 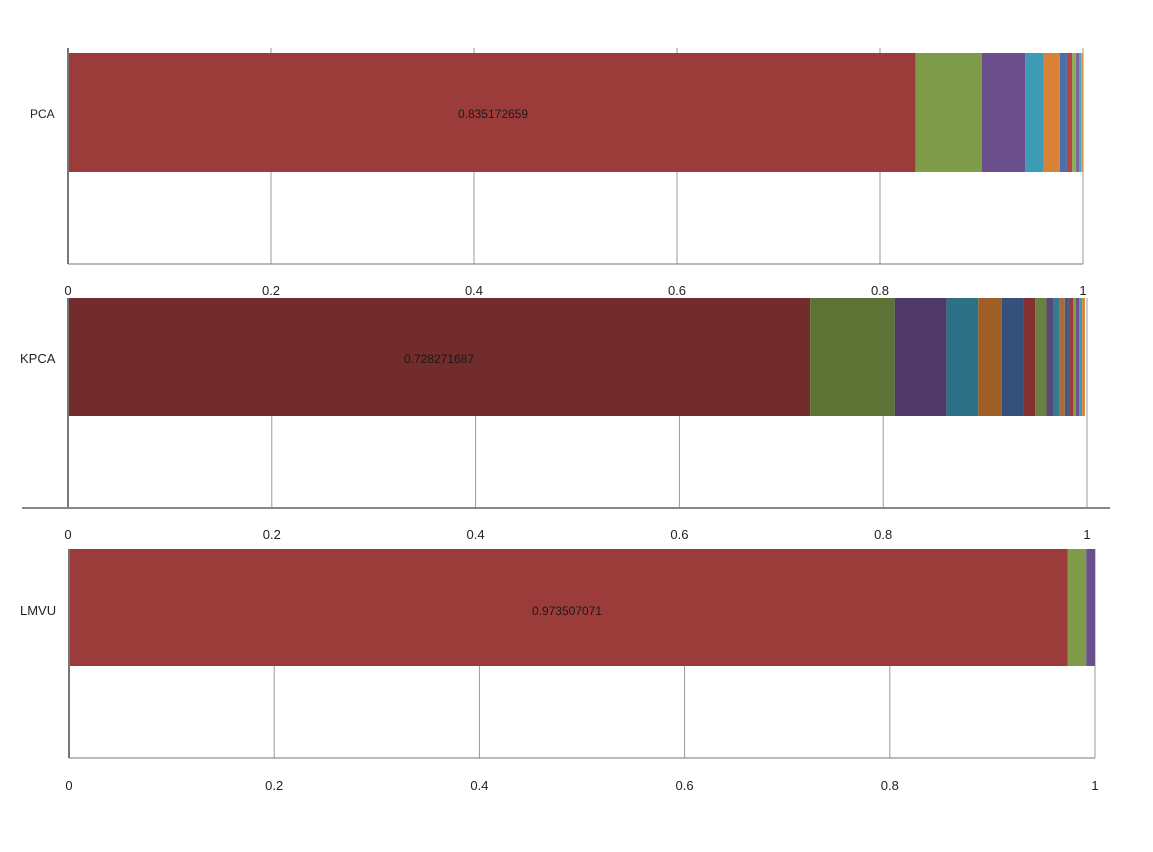 I want to click on lmvu-value-label: 0.973507071, so click(x=567, y=611).